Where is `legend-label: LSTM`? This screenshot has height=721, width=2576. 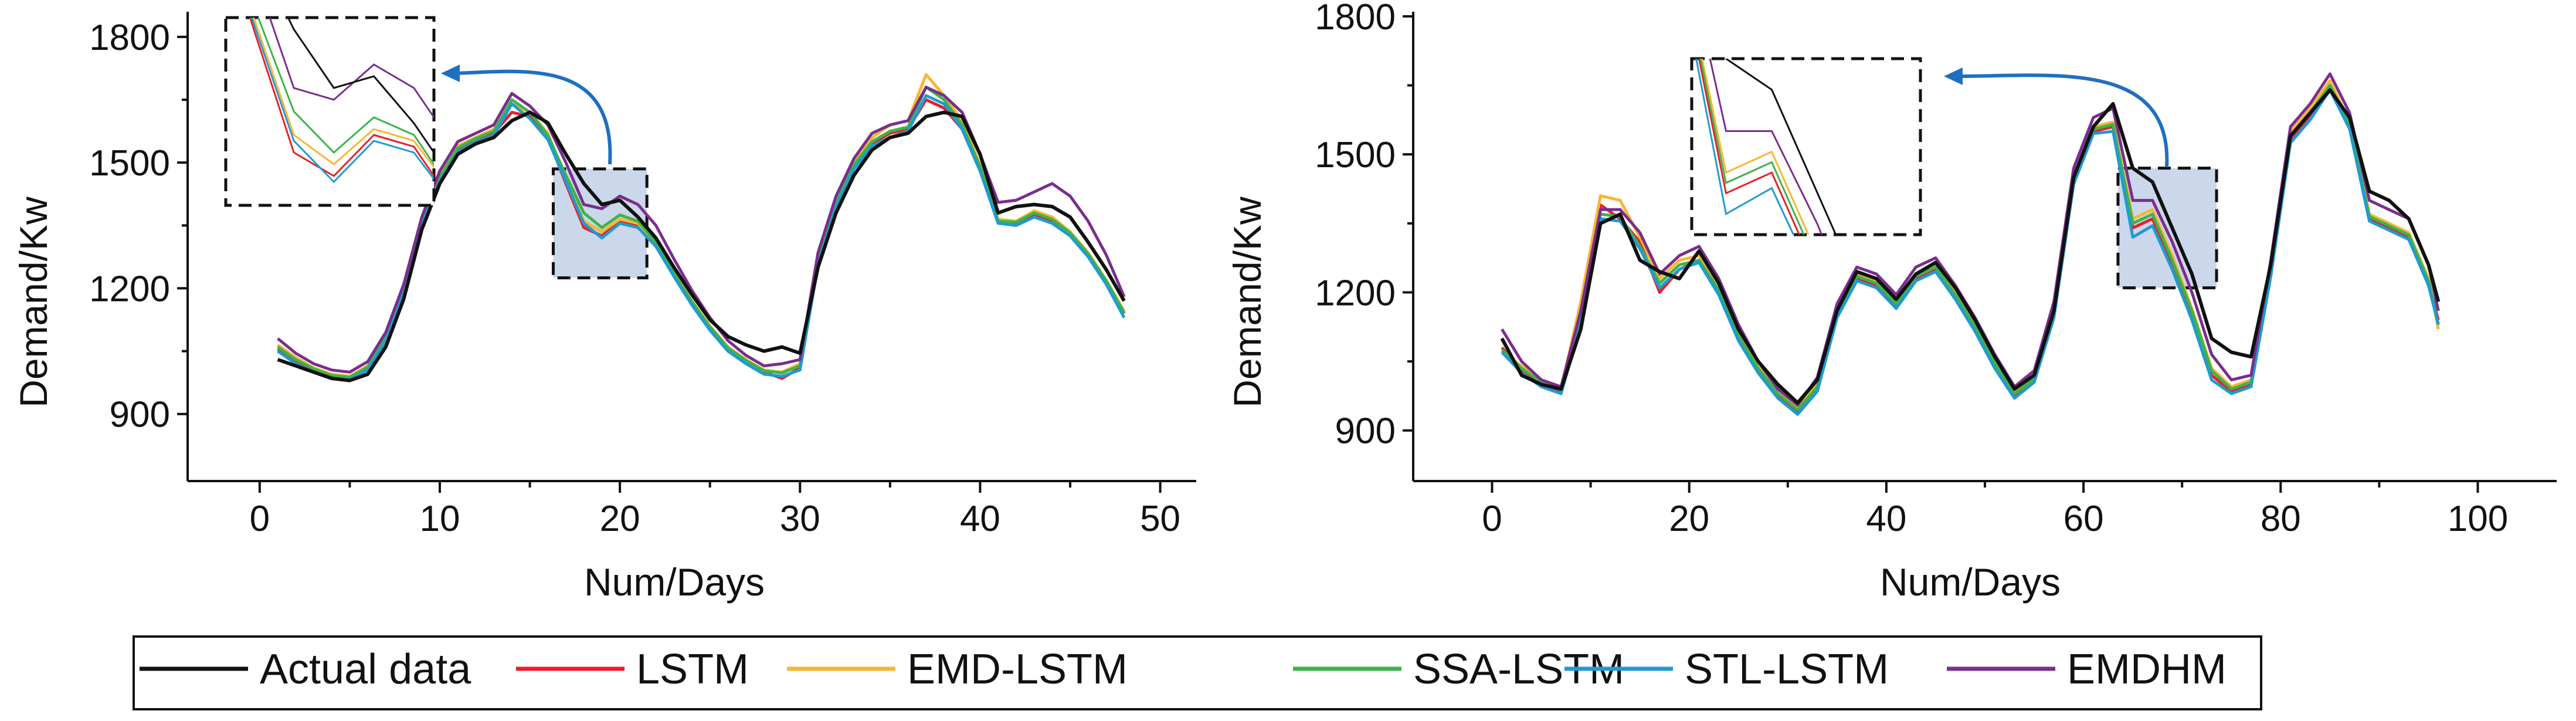 legend-label: LSTM is located at coordinates (692, 669).